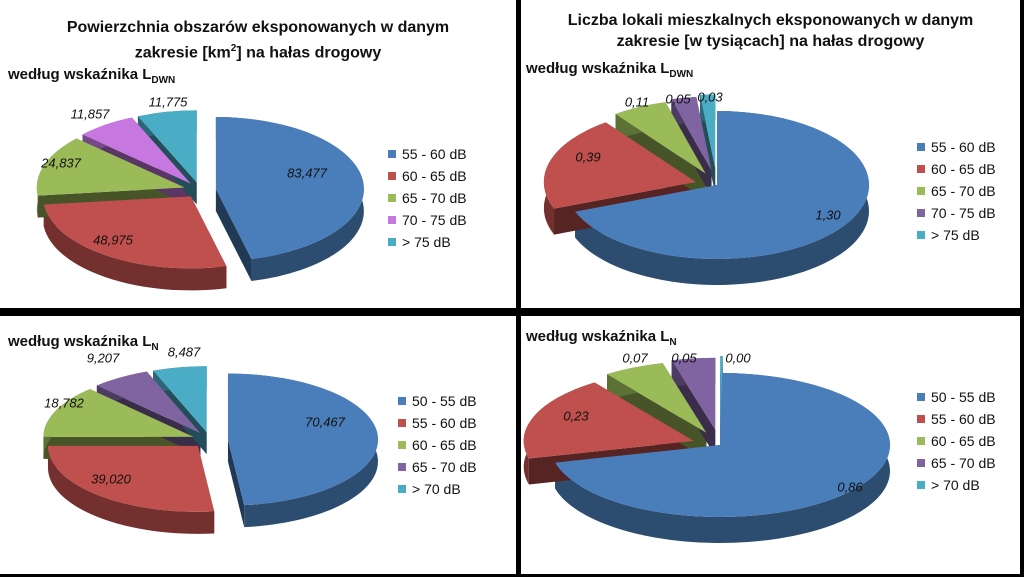 The image size is (1024, 577). I want to click on legend-item-1-1: 60 - 65 dB, so click(956, 169).